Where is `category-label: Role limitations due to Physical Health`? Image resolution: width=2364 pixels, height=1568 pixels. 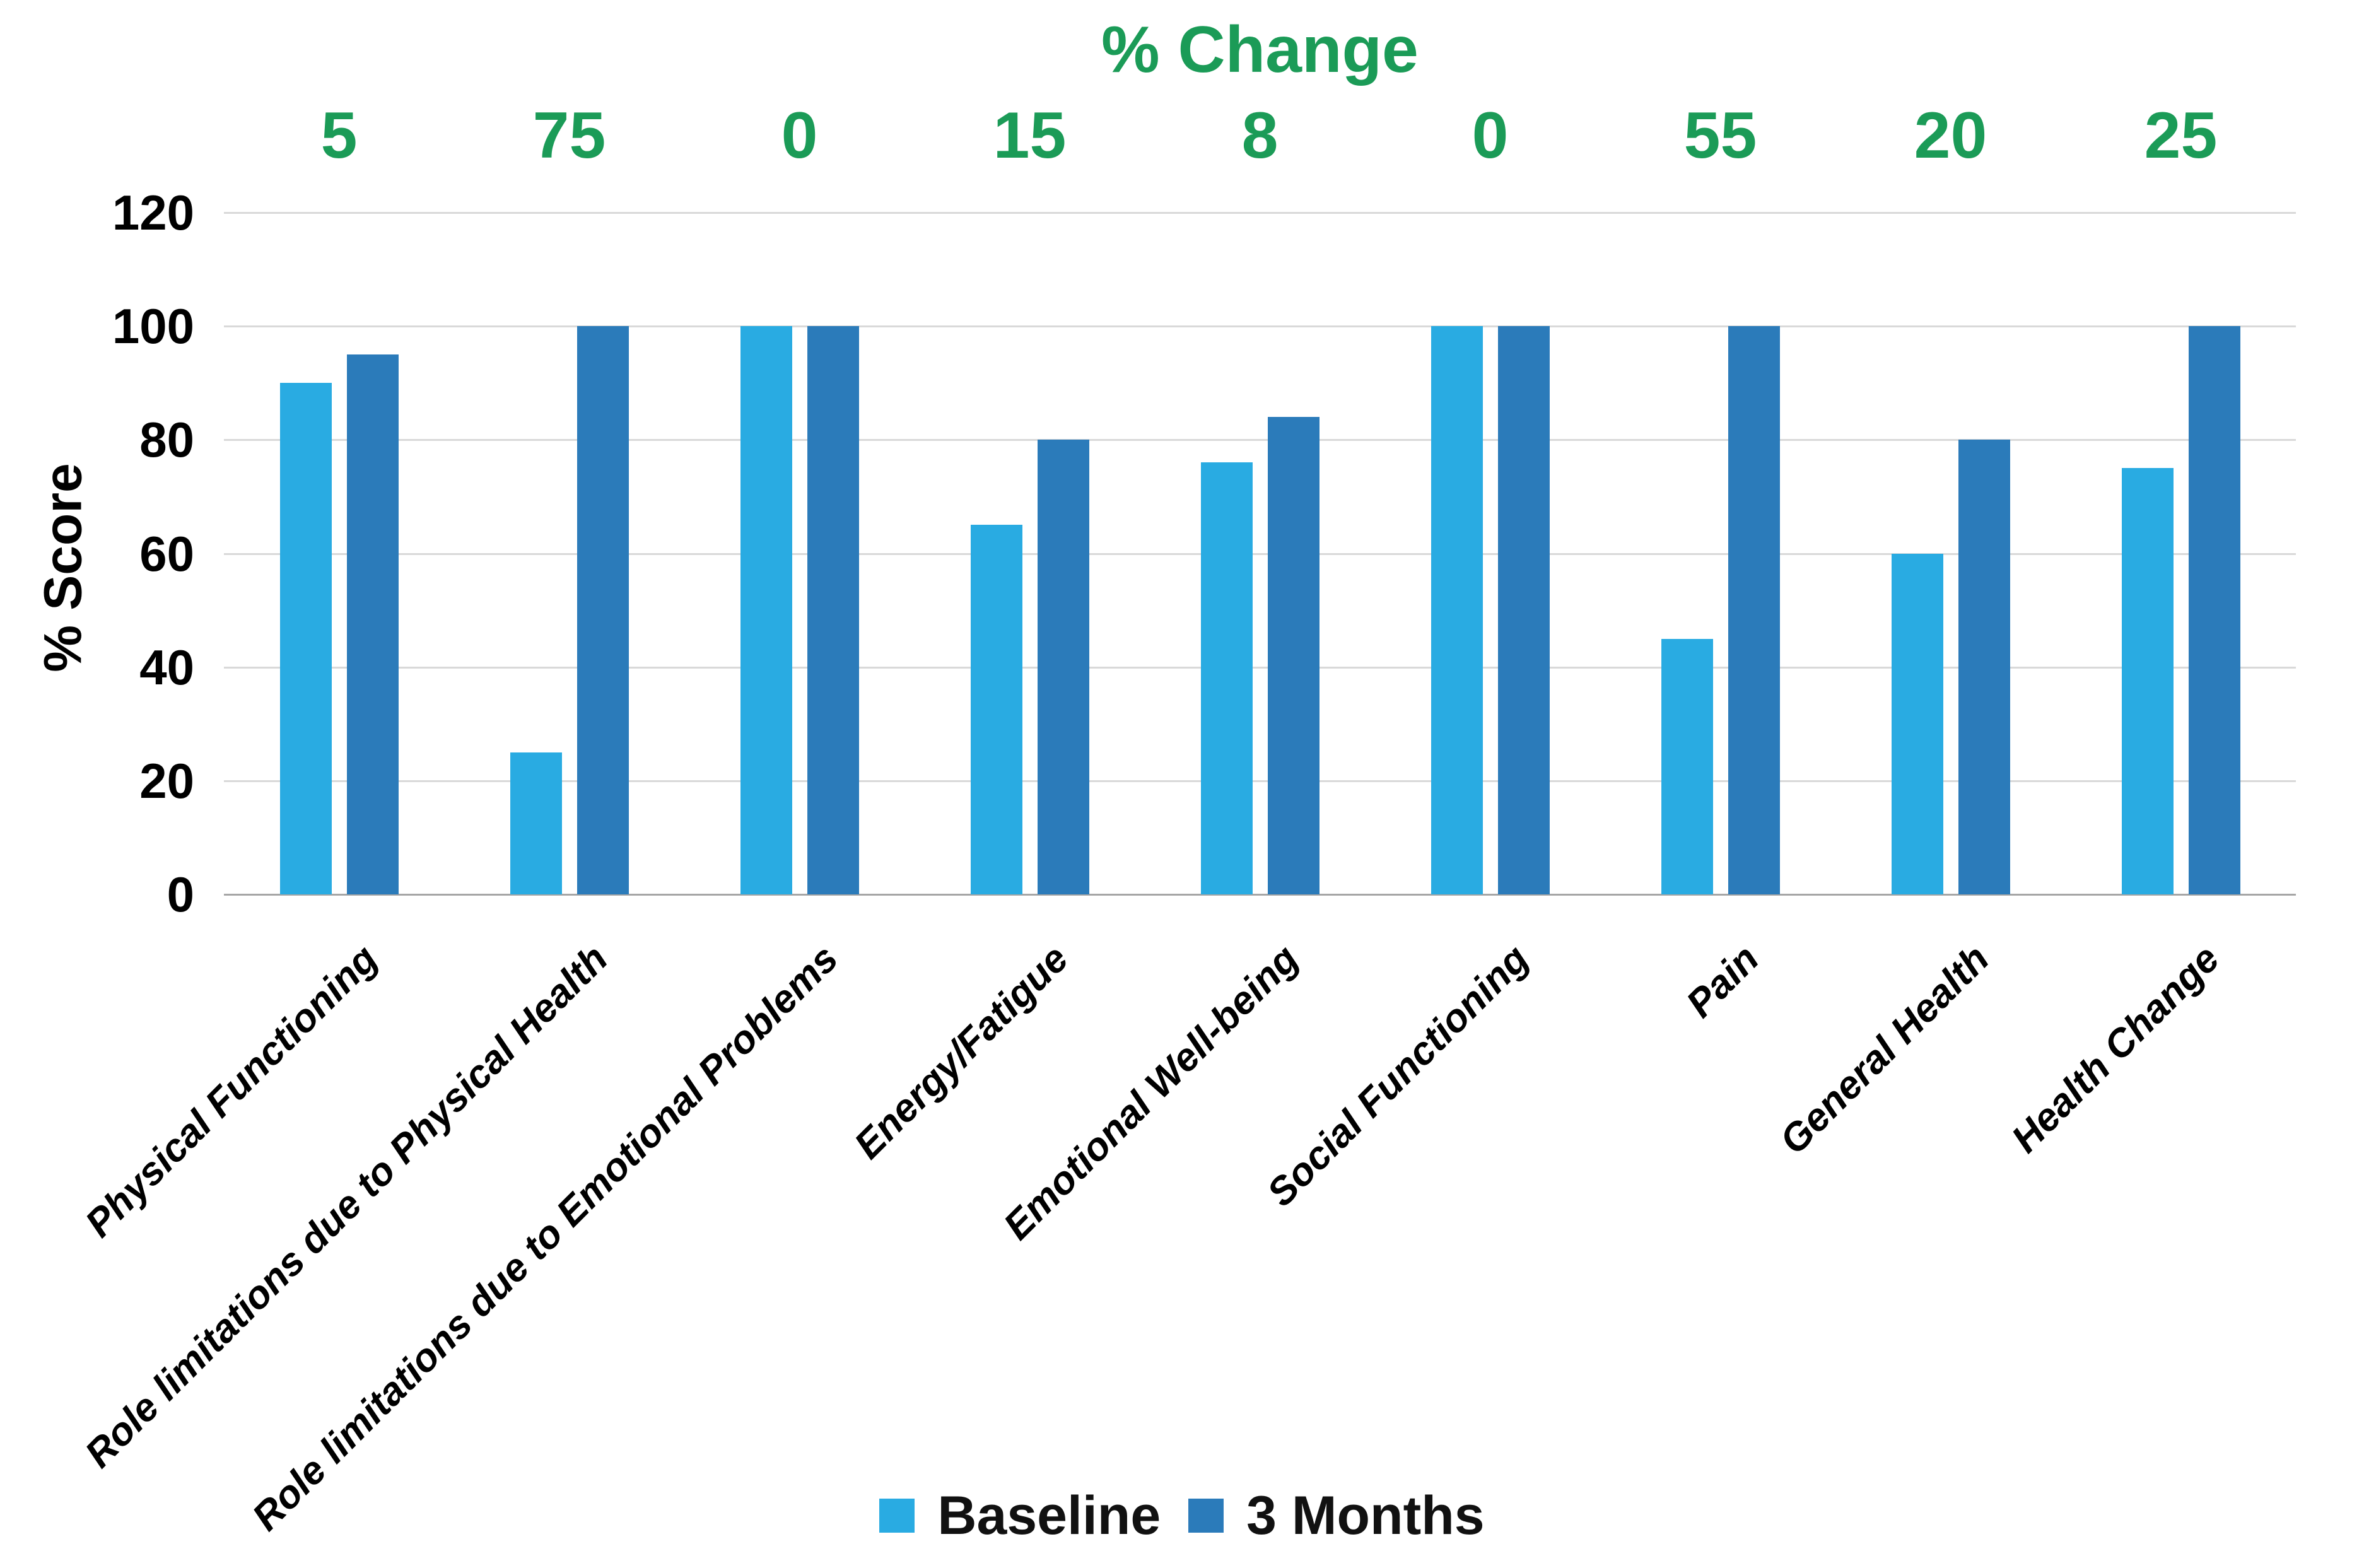
category-label: Role limitations due to Physical Health is located at coordinates (346, 1207).